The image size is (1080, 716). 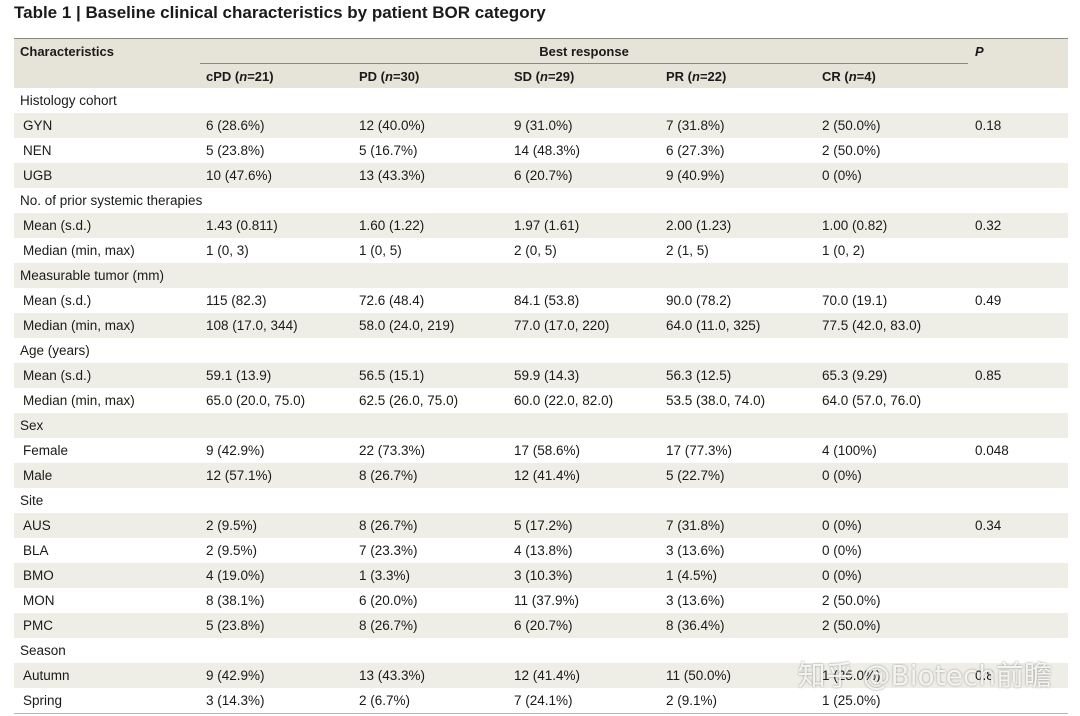 What do you see at coordinates (388, 150) in the screenshot?
I see `cell-value: 5 (16.7%)` at bounding box center [388, 150].